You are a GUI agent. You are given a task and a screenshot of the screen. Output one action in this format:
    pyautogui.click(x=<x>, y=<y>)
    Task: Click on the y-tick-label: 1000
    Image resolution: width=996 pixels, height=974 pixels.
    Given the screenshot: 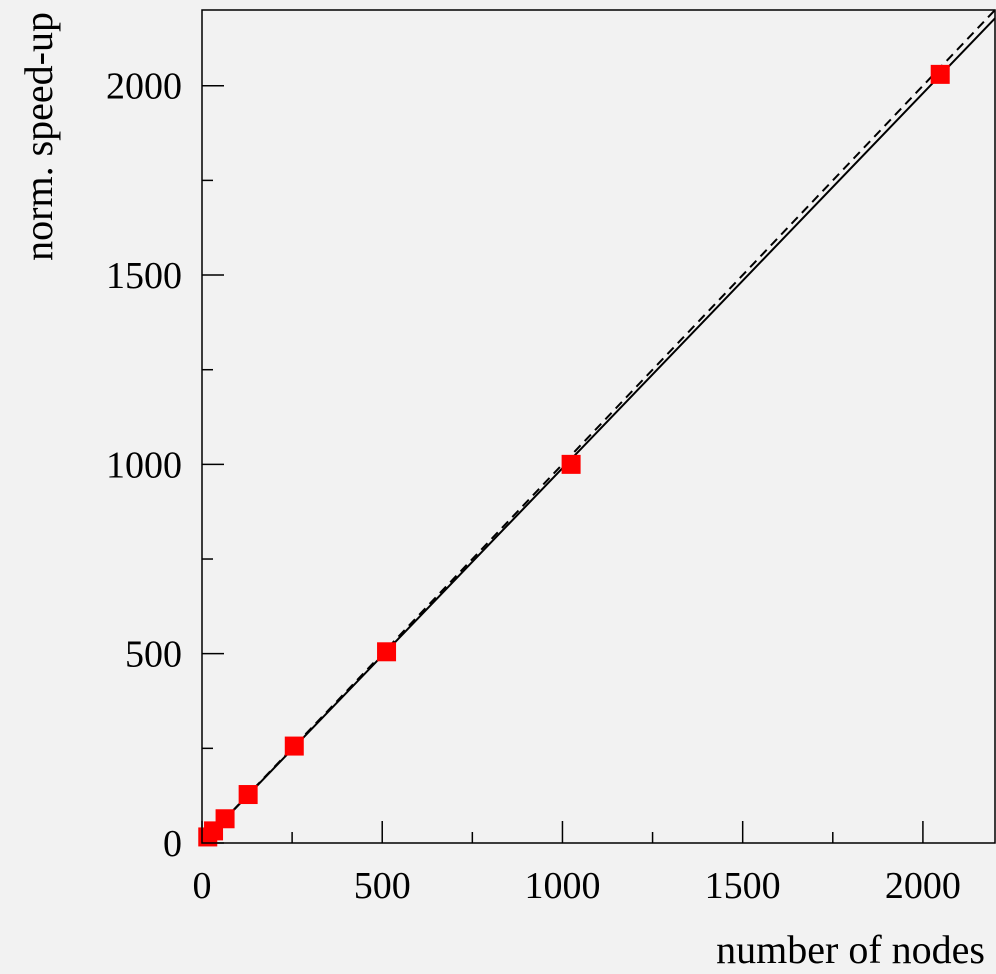 What is the action you would take?
    pyautogui.click(x=144, y=465)
    